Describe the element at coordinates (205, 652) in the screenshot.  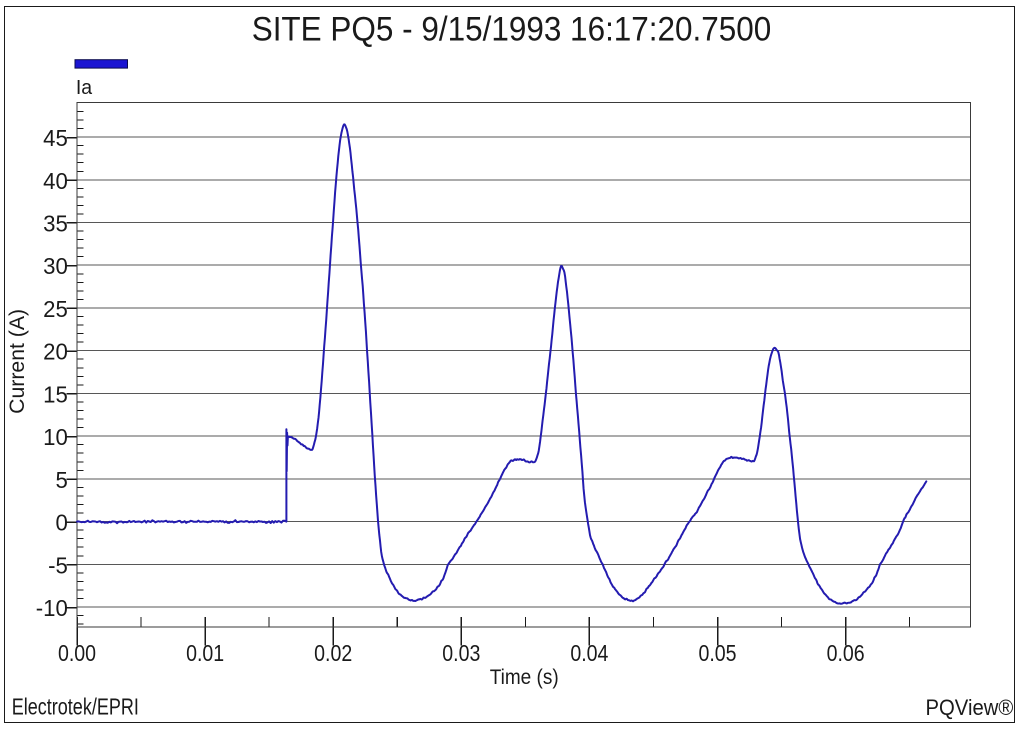
I see `svg-text: 0.01` at that location.